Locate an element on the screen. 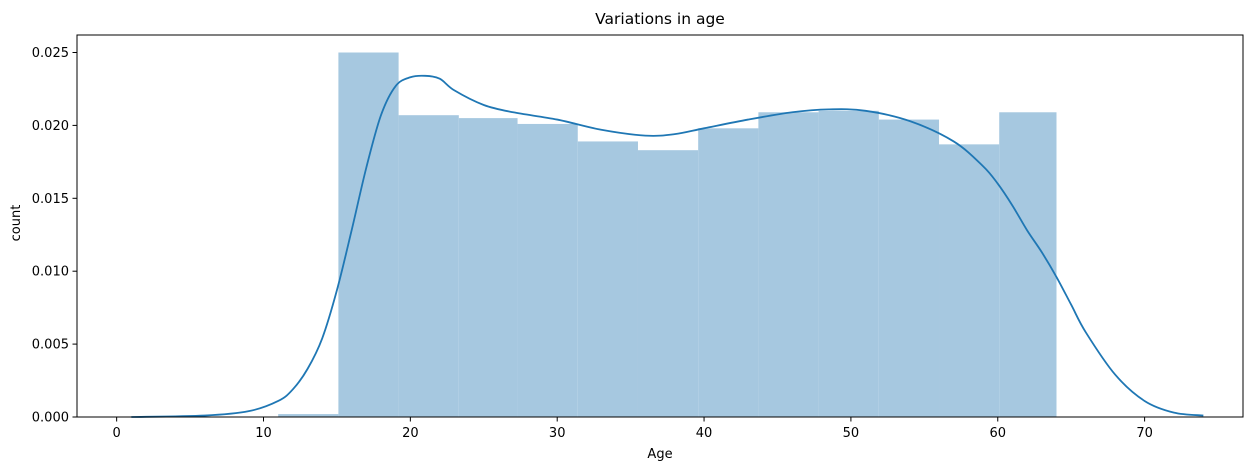  y-tick-label: 0.005 is located at coordinates (50, 345).